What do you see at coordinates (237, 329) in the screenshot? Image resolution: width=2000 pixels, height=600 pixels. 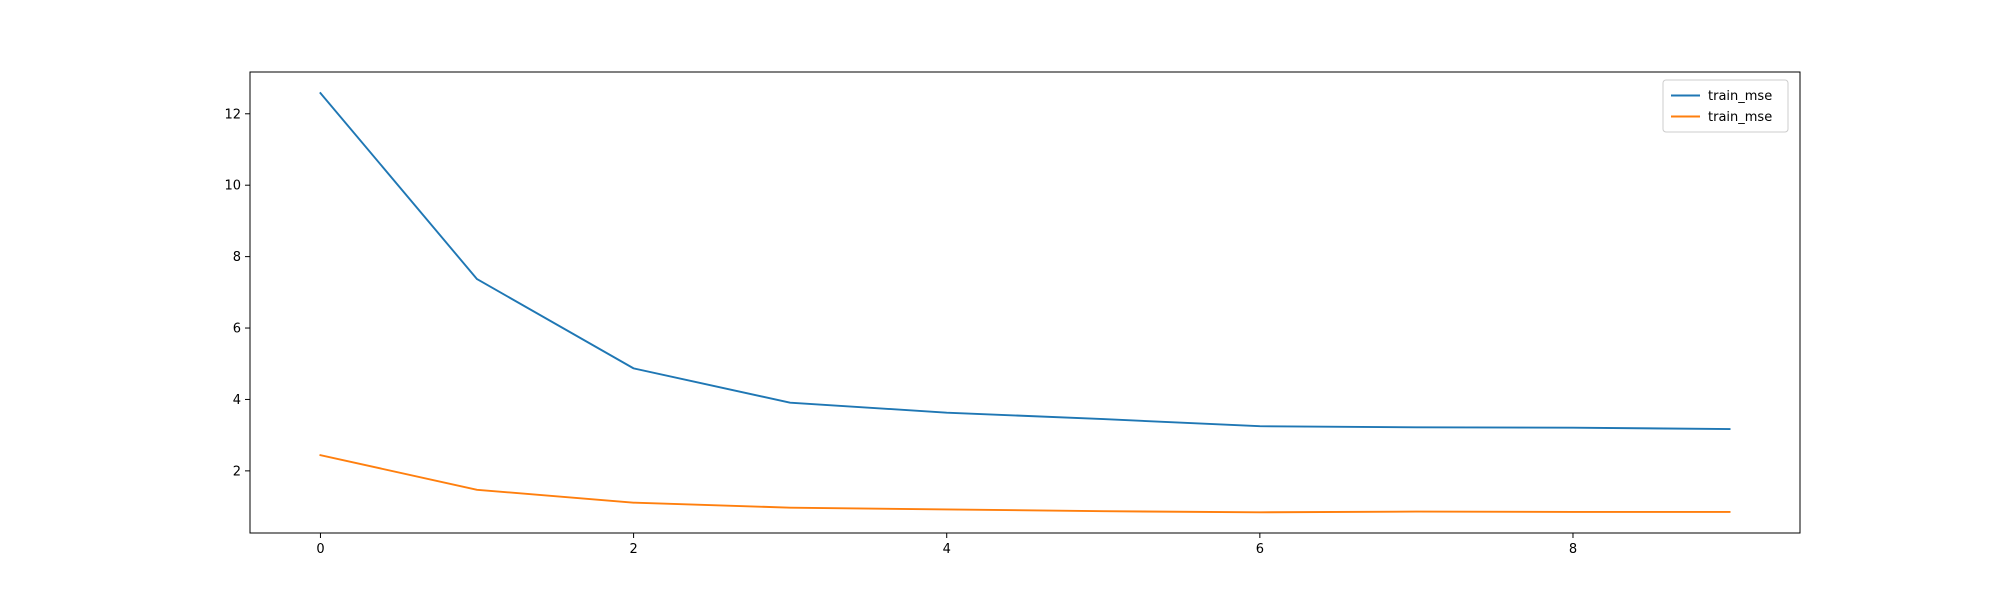 I see `y-tick-label: 6` at bounding box center [237, 329].